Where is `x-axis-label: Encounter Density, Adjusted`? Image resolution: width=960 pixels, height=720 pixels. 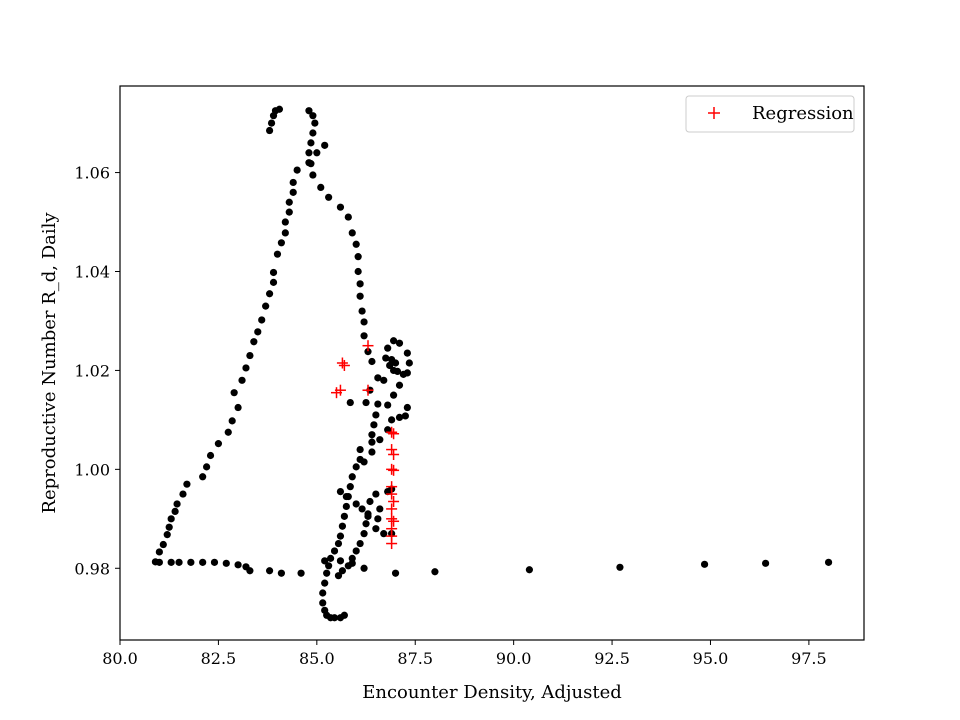 x-axis-label: Encounter Density, Adjusted is located at coordinates (492, 692).